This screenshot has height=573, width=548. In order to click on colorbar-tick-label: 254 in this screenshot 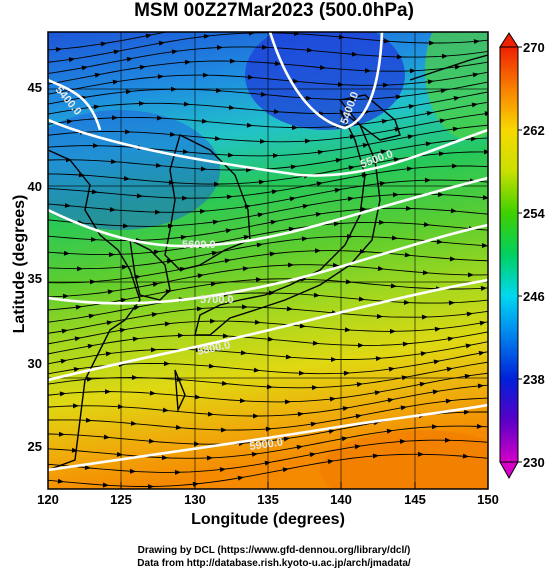, I will do `click(534, 213)`.